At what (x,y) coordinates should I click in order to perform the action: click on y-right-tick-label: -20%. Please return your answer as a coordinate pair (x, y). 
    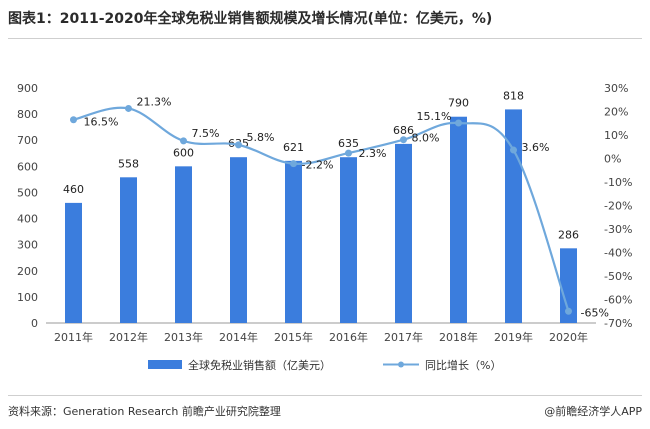
    Looking at the image, I should click on (618, 206).